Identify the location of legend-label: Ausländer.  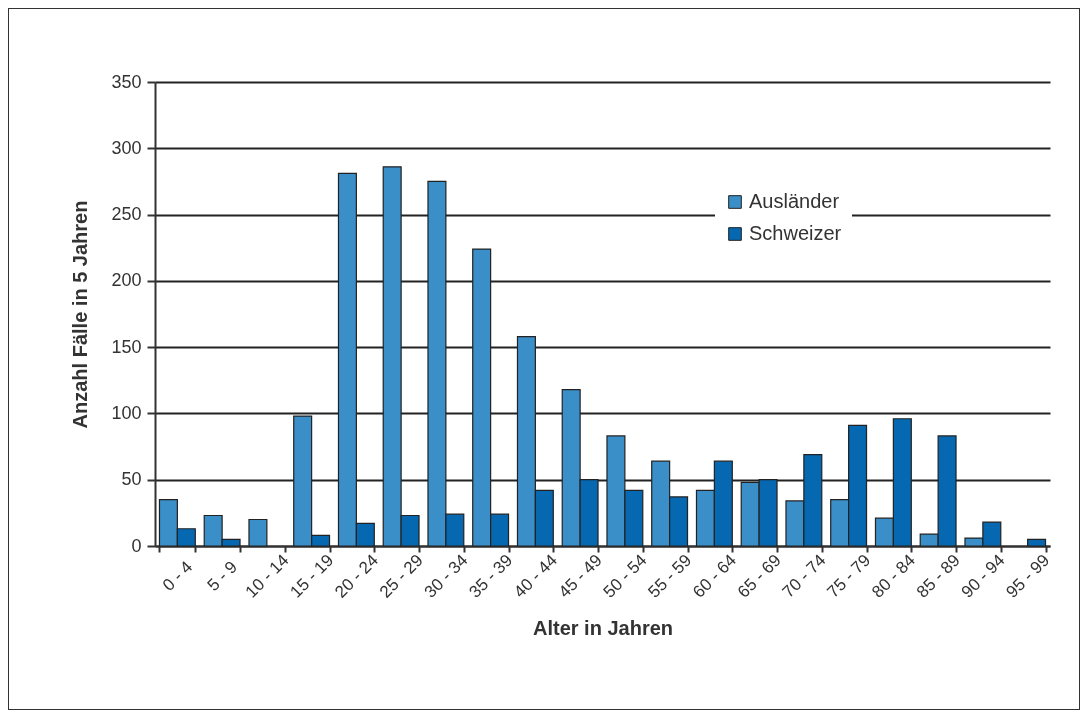
(794, 201).